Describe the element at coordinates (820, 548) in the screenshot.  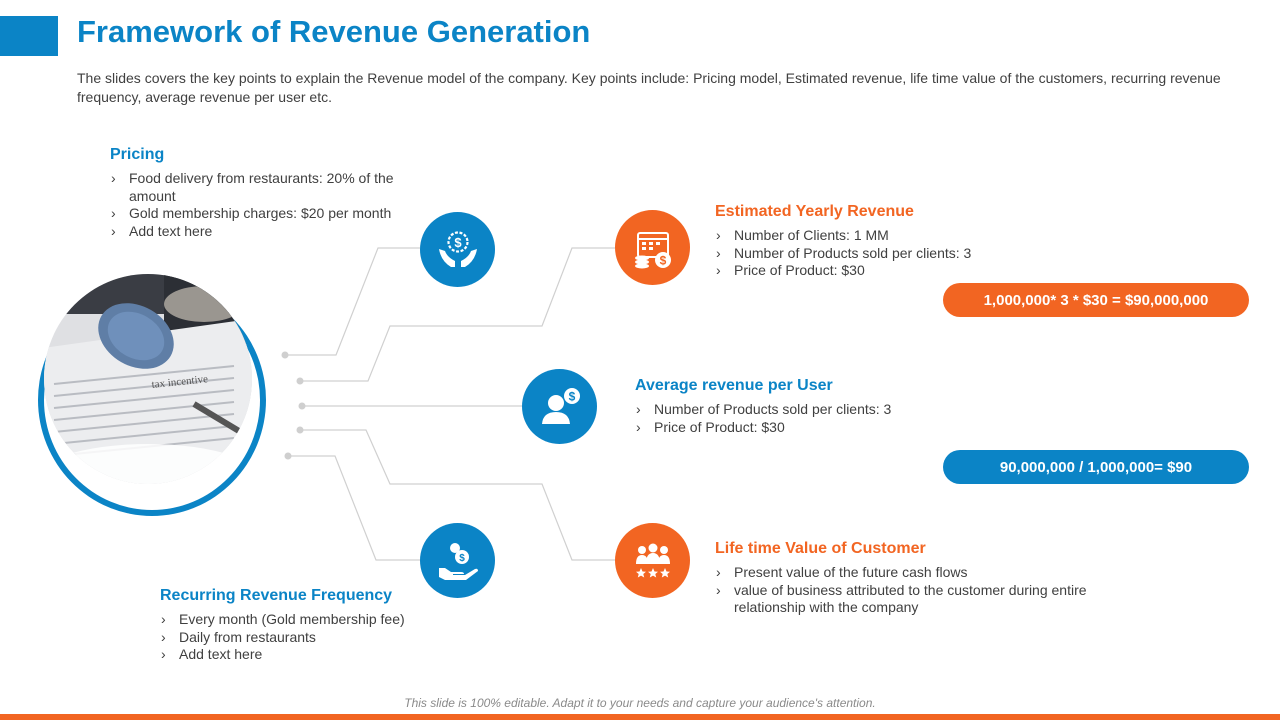
I see `ltv-title: Life time Value of Customer` at that location.